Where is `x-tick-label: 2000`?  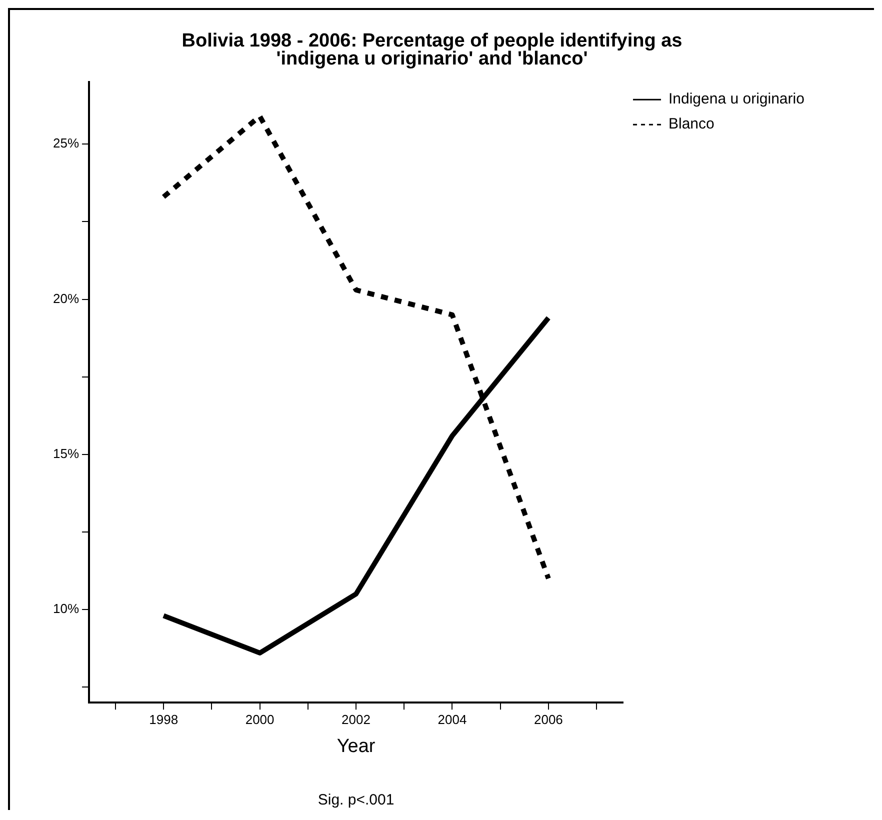 x-tick-label: 2000 is located at coordinates (259, 719).